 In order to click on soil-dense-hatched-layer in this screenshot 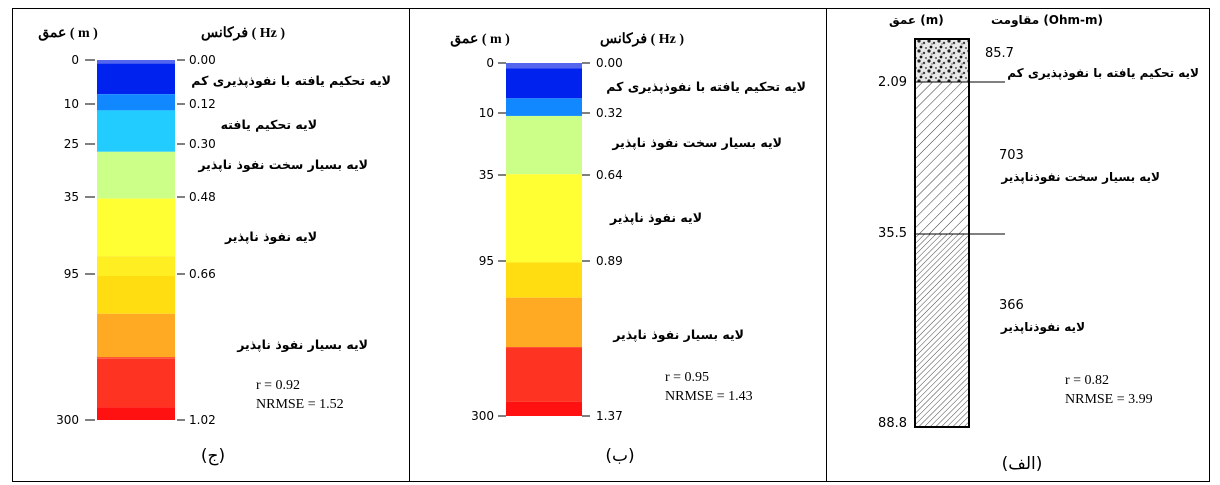, I will do `click(942, 330)`.